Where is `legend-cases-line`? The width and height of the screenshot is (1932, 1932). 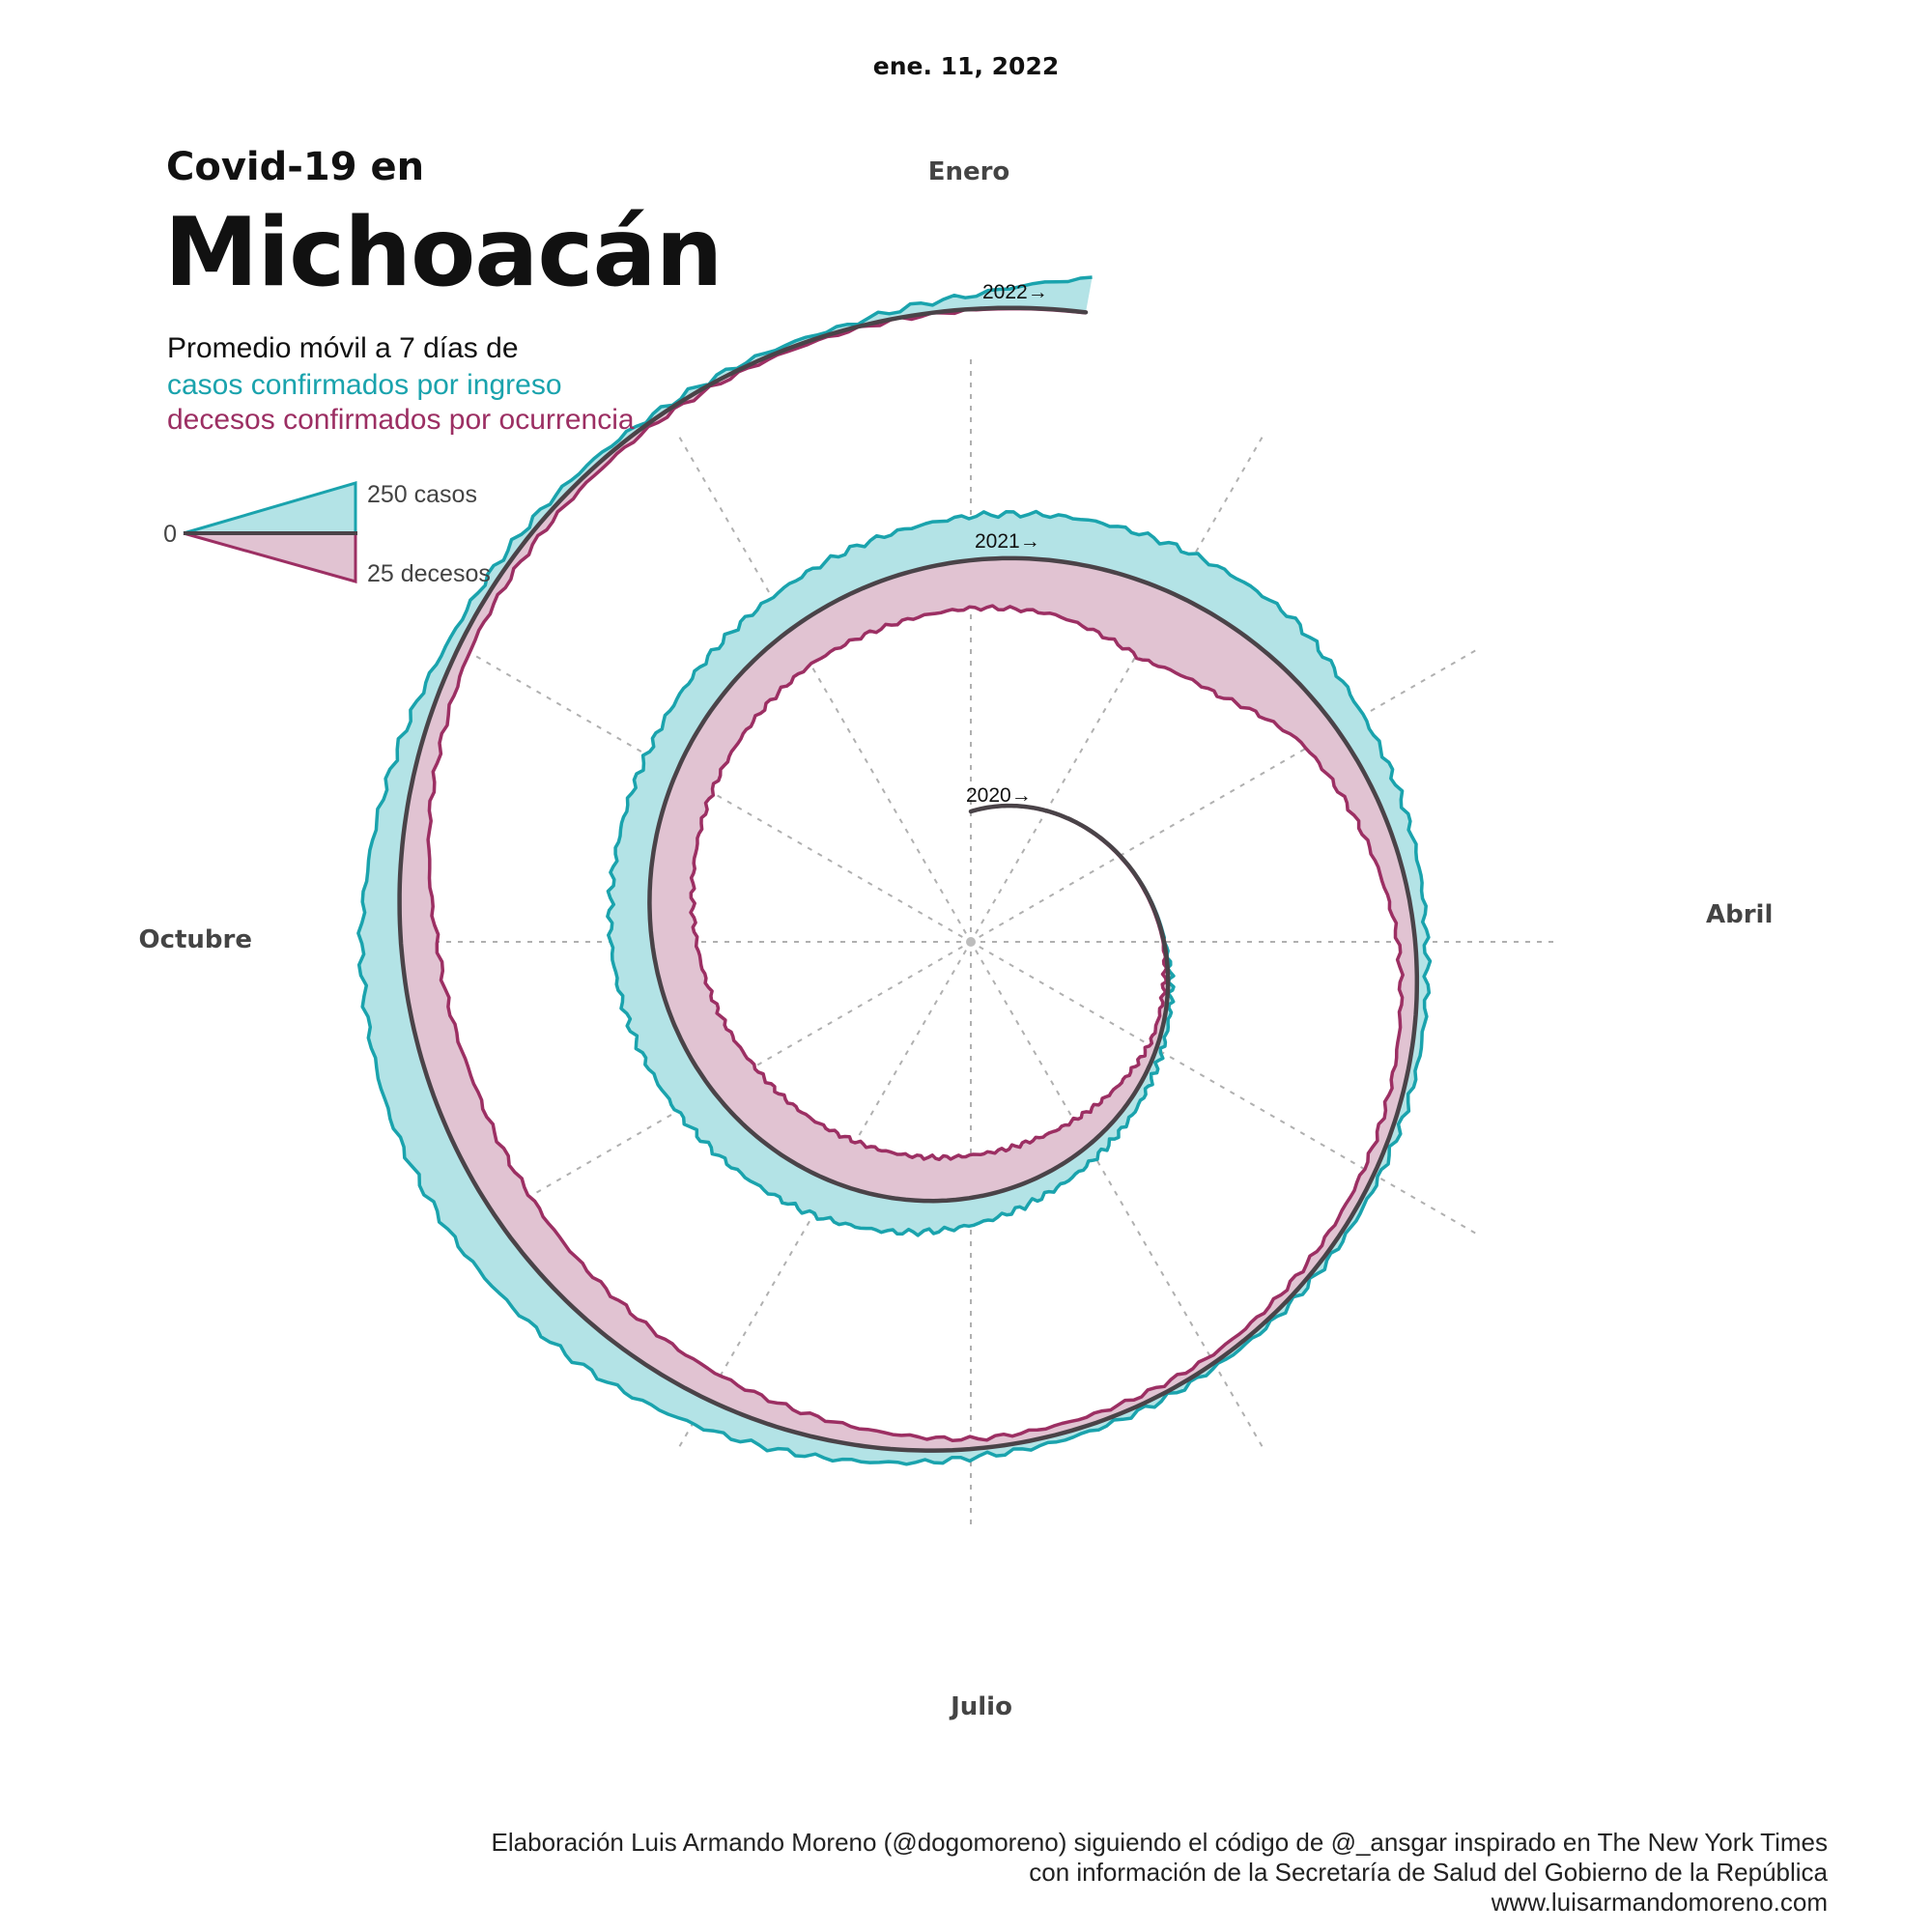
legend-cases-line is located at coordinates (270, 507).